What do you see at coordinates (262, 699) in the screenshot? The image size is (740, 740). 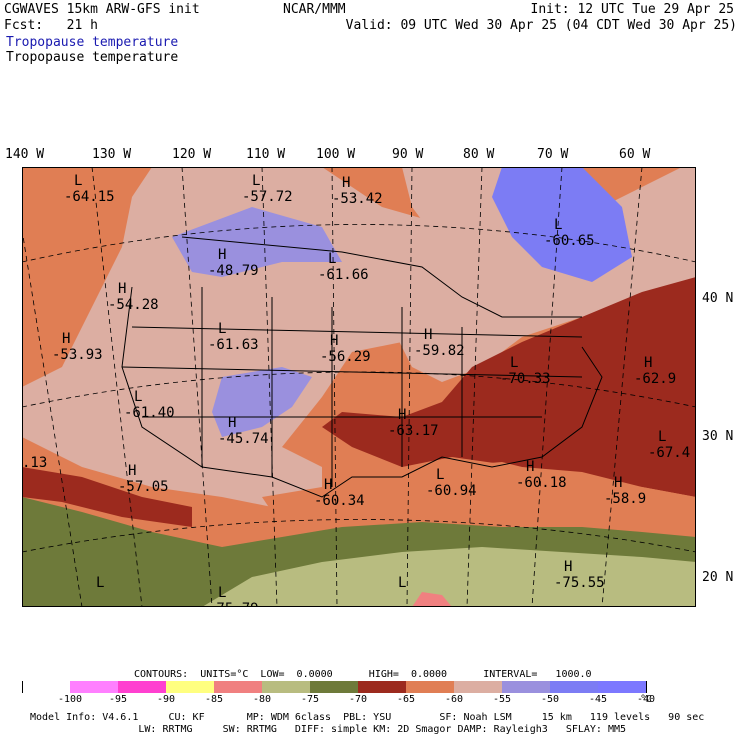 I see `legend-tick-label: -80` at bounding box center [262, 699].